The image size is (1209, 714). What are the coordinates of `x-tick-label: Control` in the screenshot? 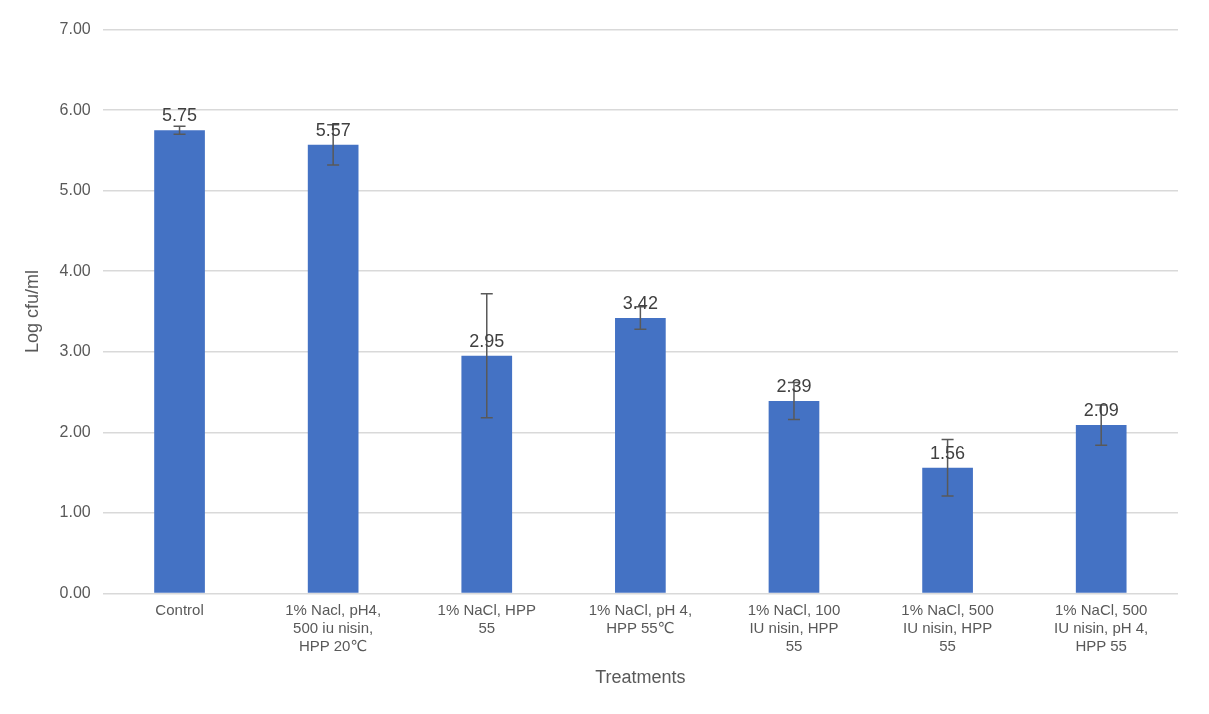 It's located at (179, 609).